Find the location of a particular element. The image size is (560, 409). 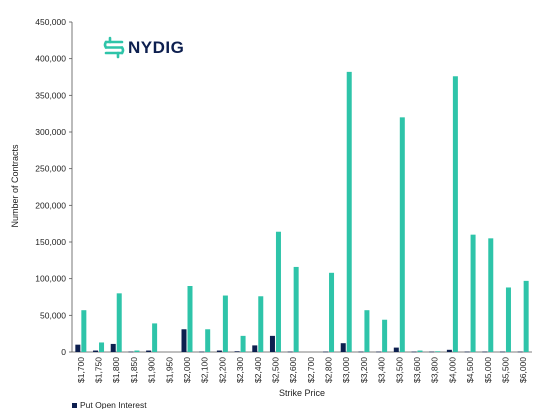

legend-swatch-put-open-interest is located at coordinates (74, 405).